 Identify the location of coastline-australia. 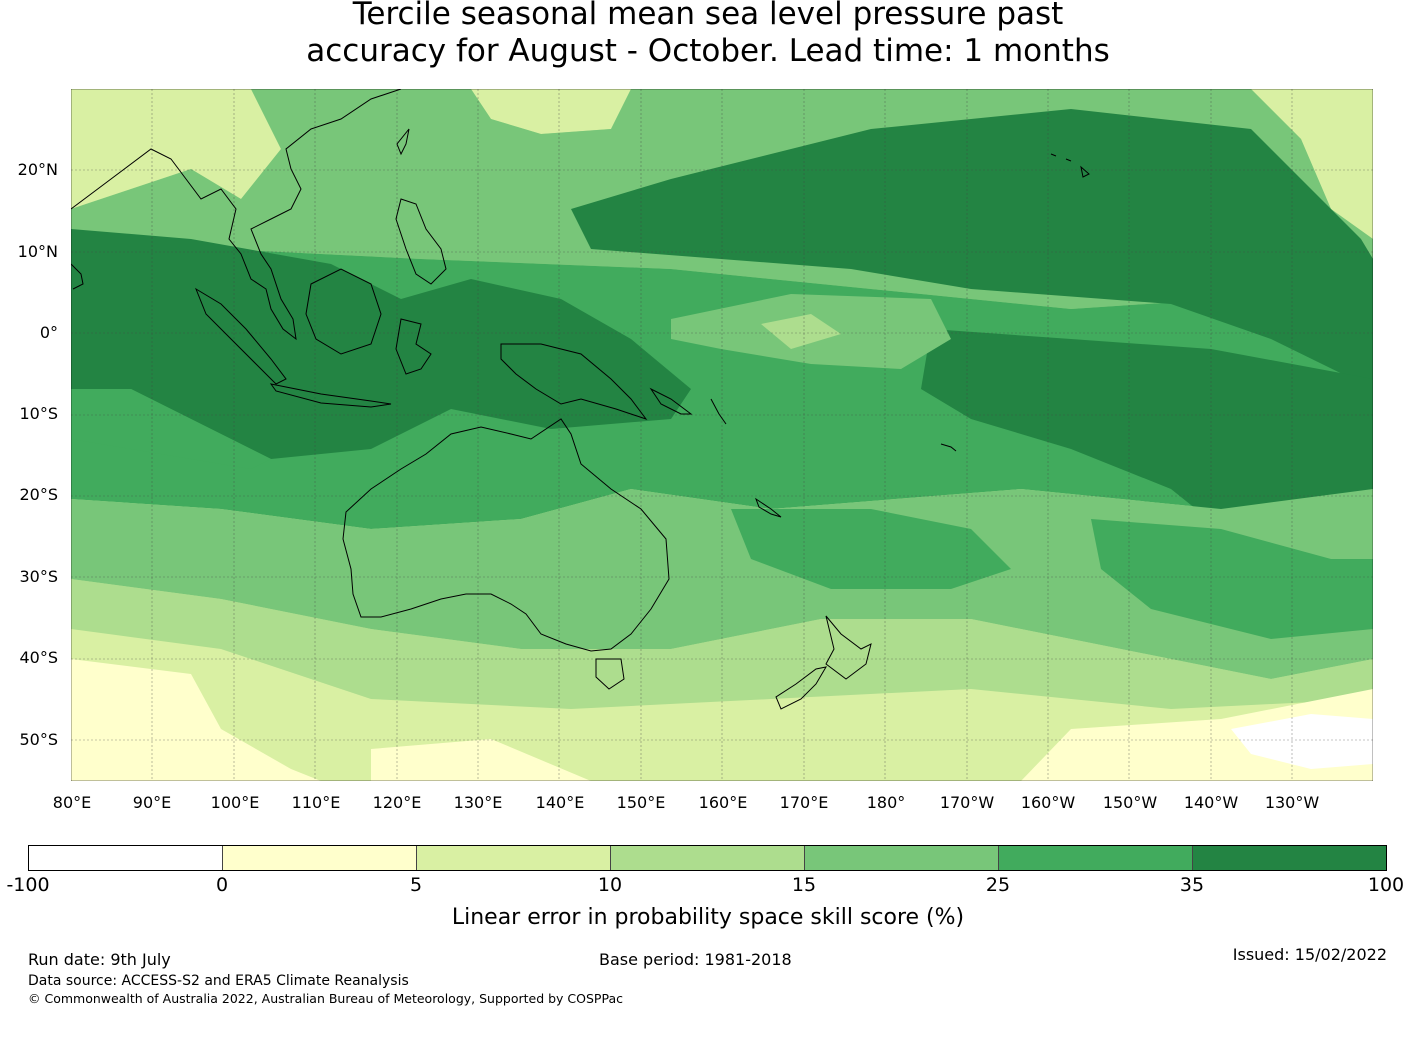
(506, 535).